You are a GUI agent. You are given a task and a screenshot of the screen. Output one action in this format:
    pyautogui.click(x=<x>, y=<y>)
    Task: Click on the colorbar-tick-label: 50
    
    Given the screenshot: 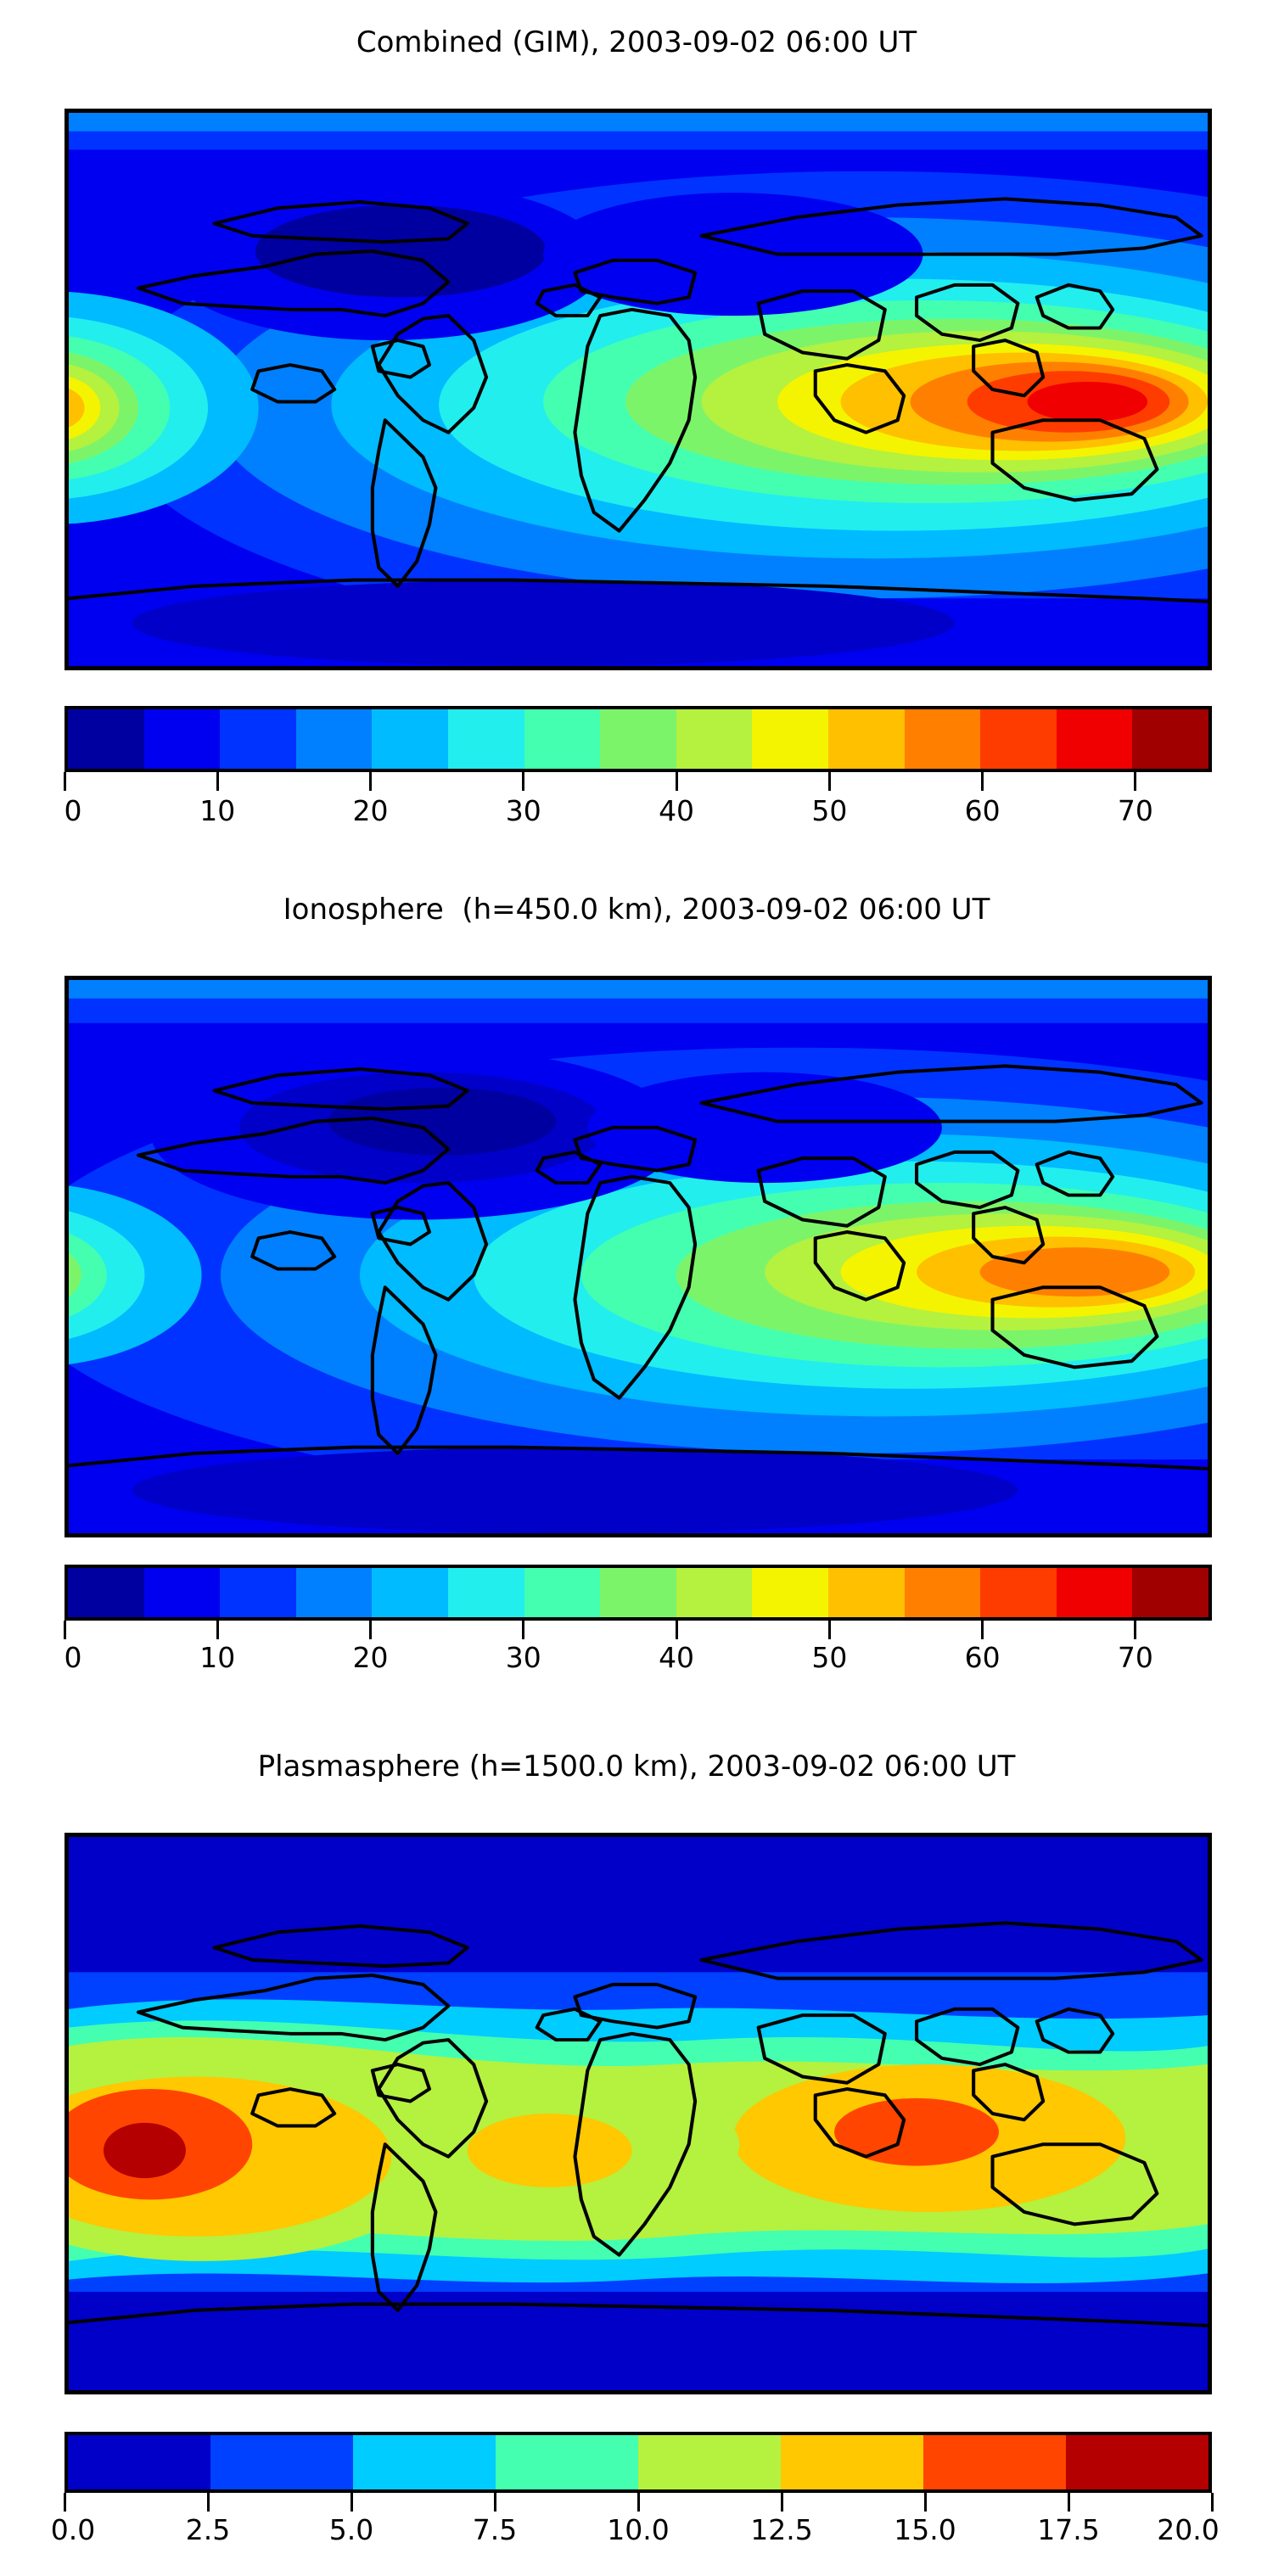 What is the action you would take?
    pyautogui.click(x=829, y=1657)
    